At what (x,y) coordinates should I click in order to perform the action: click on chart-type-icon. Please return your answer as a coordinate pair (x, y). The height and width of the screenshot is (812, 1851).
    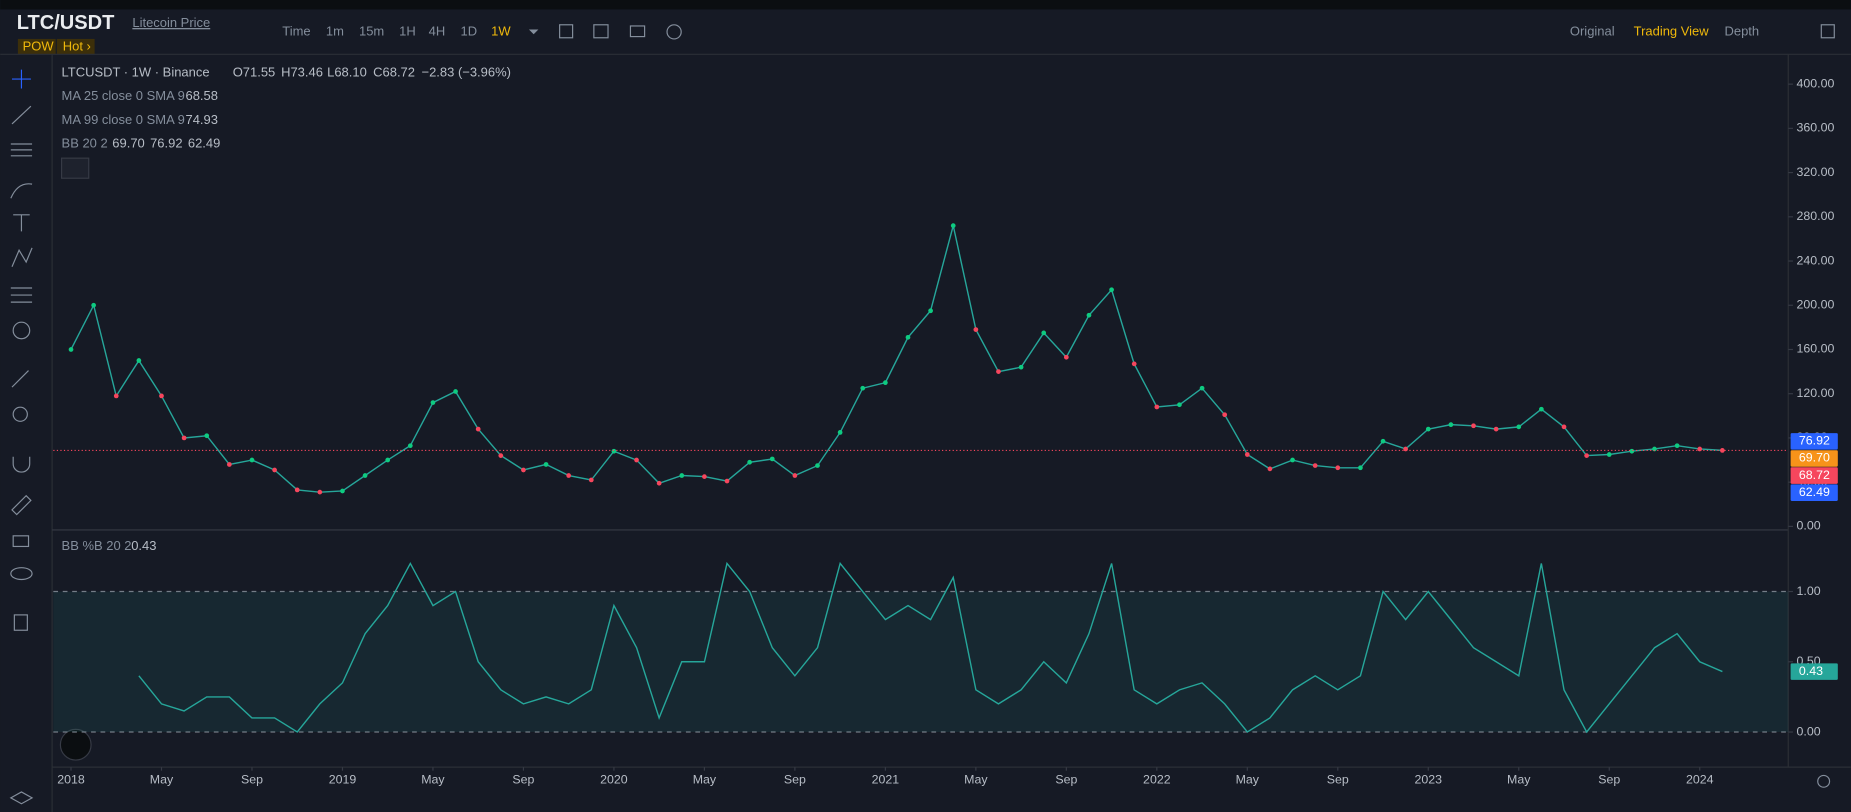
    Looking at the image, I should click on (601, 31).